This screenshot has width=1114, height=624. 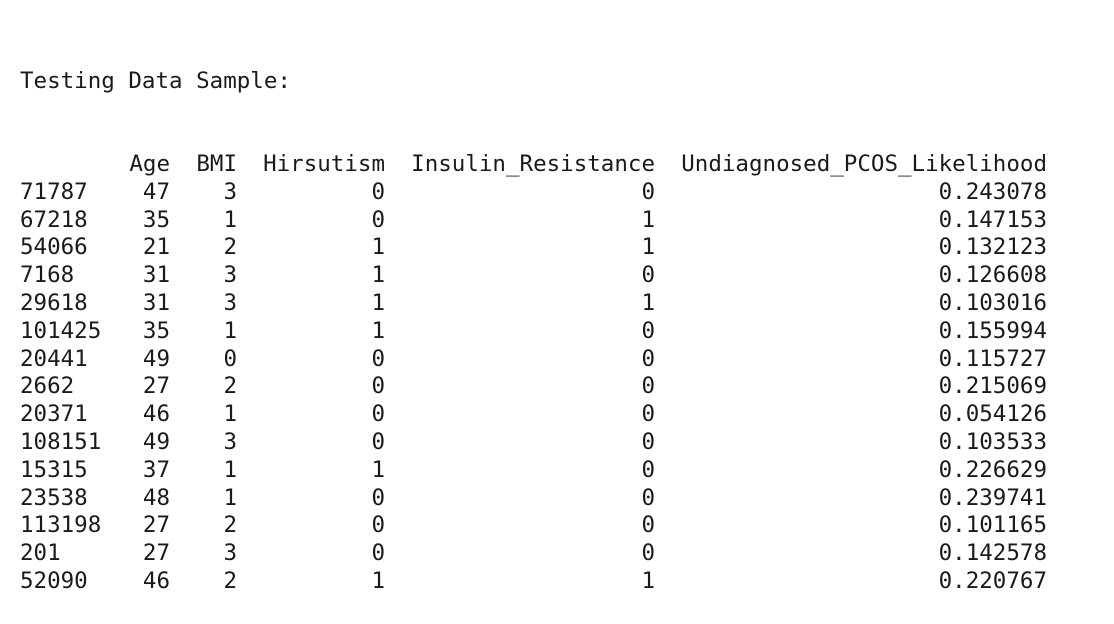 I want to click on table-row: 113198 27 2 0 0 0.101165, so click(x=533, y=526).